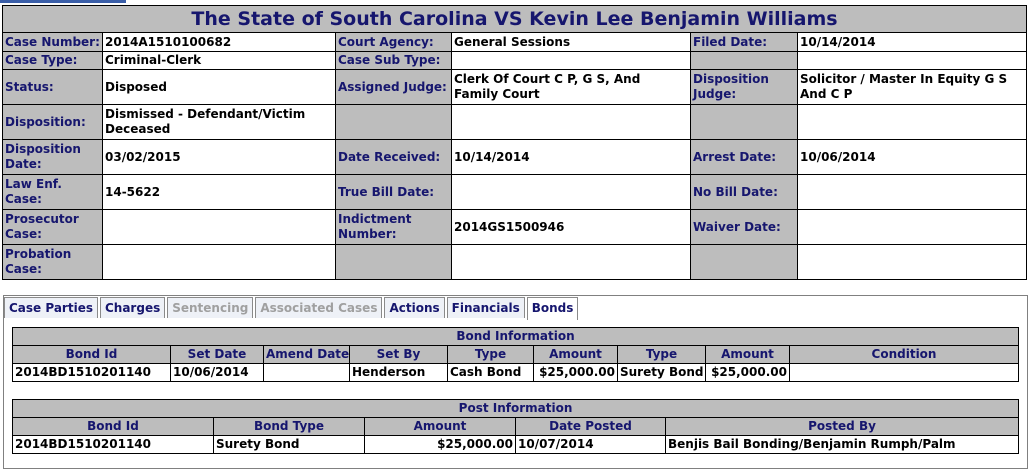  Describe the element at coordinates (219, 192) in the screenshot. I see `law-enf-case-value: 14-5622` at that location.